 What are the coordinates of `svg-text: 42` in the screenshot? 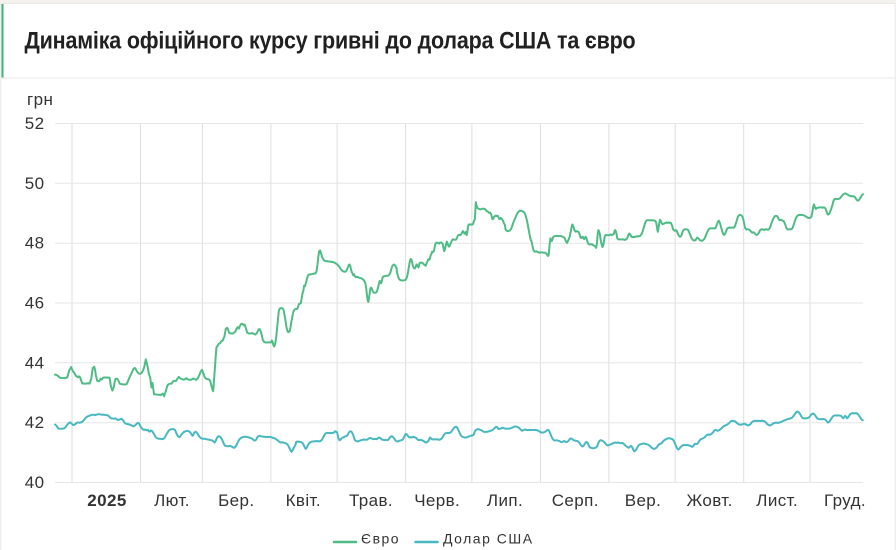 It's located at (35, 422).